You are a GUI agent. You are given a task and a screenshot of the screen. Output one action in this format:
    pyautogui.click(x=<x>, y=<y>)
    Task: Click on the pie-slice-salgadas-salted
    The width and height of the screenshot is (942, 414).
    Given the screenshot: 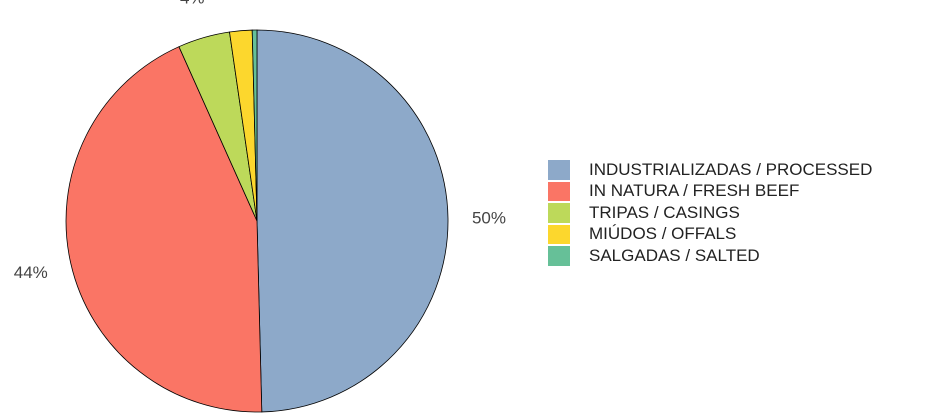 What is the action you would take?
    pyautogui.click(x=254, y=125)
    